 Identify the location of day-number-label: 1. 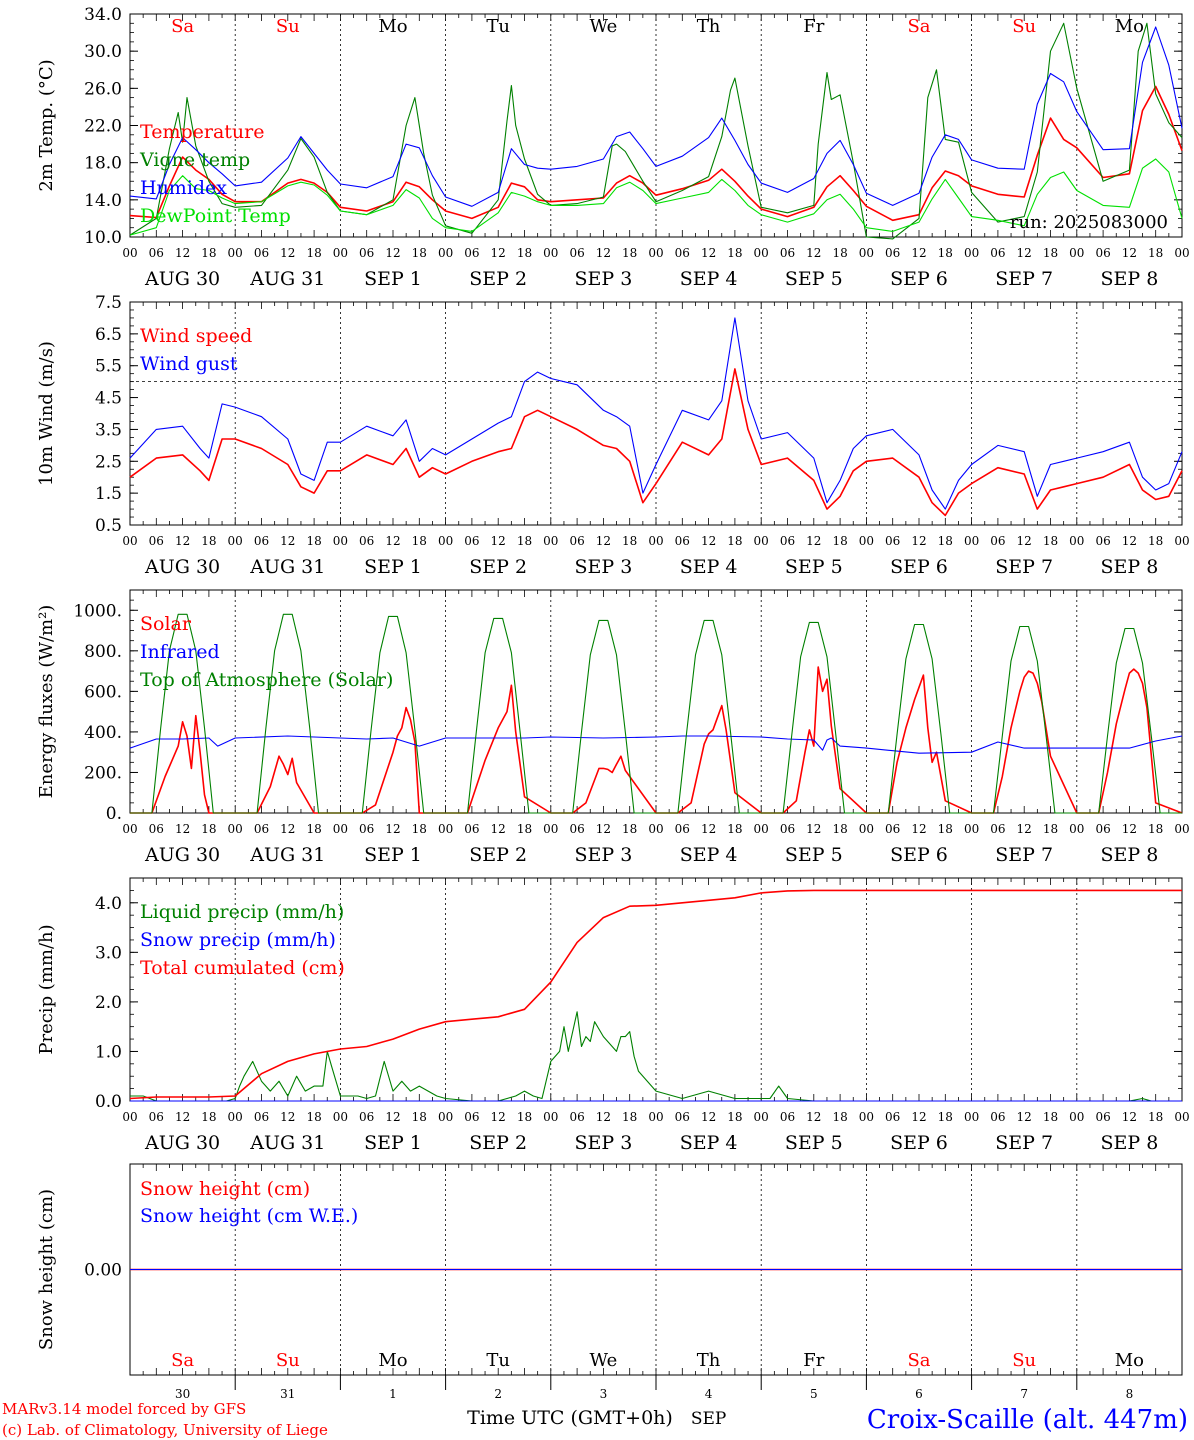
(393, 1394).